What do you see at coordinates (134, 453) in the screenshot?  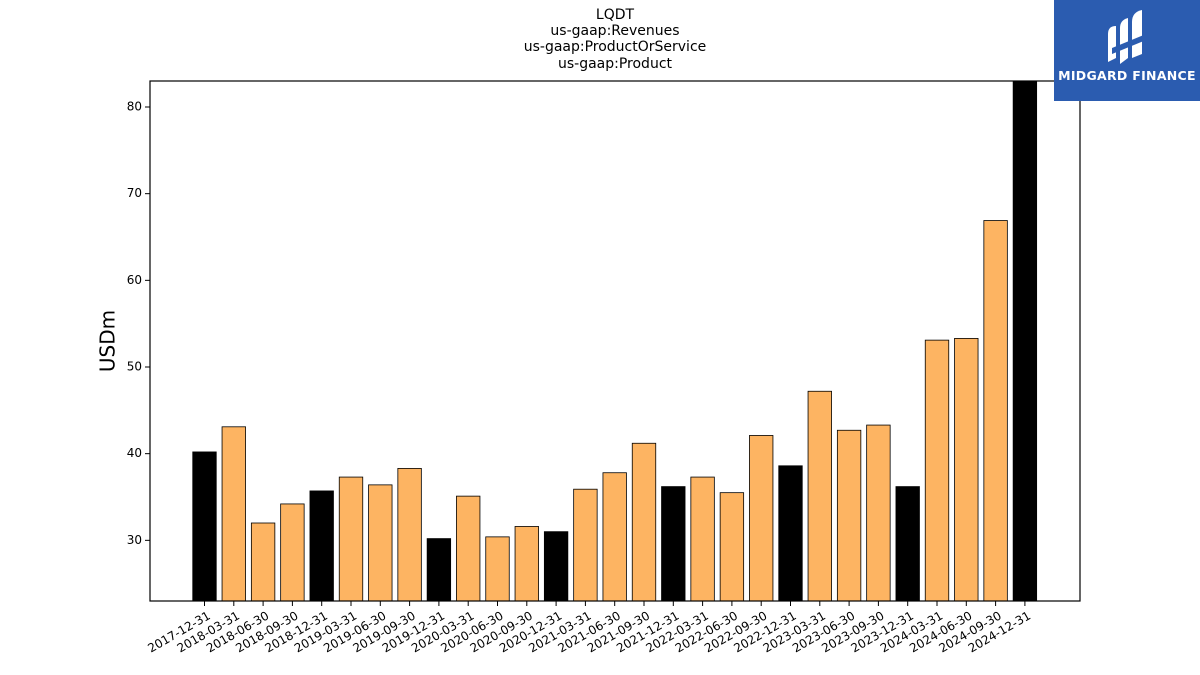 I see `y-tick-label: 40` at bounding box center [134, 453].